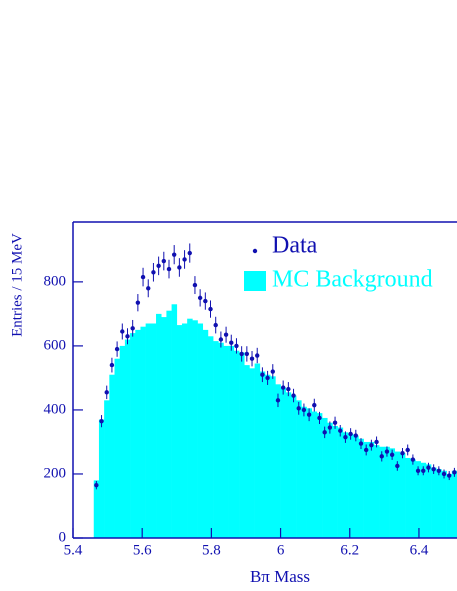  What do you see at coordinates (63, 537) in the screenshot?
I see `y-tick-label: 0` at bounding box center [63, 537].